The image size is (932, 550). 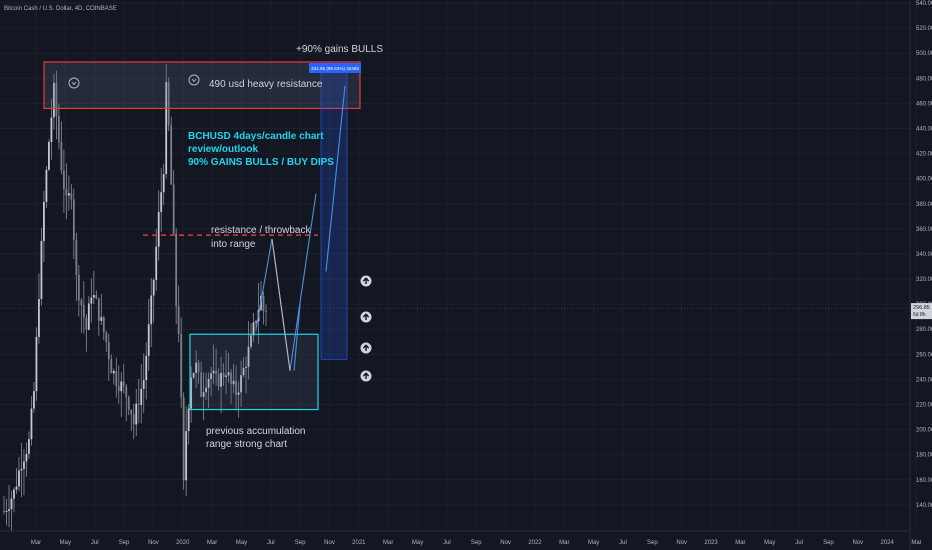 I want to click on accumulation-line2: range strong chart, so click(x=246, y=444).